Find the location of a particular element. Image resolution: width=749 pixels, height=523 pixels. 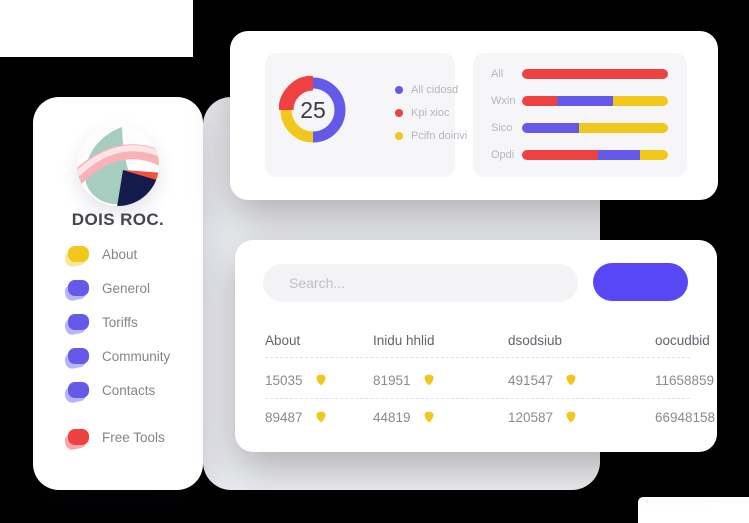

legend-label: All cidosd is located at coordinates (435, 90).